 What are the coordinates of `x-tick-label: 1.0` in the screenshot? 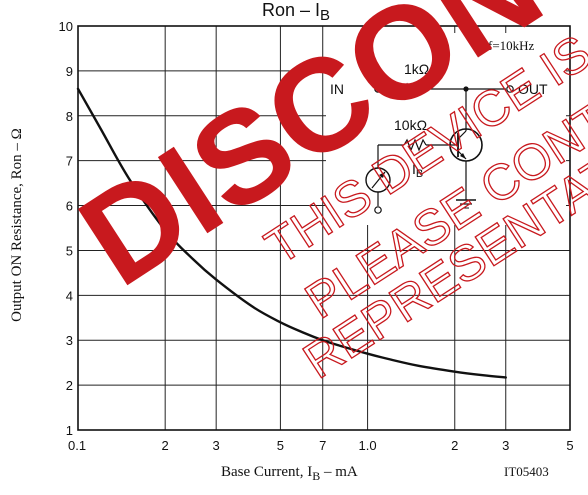 It's located at (368, 445).